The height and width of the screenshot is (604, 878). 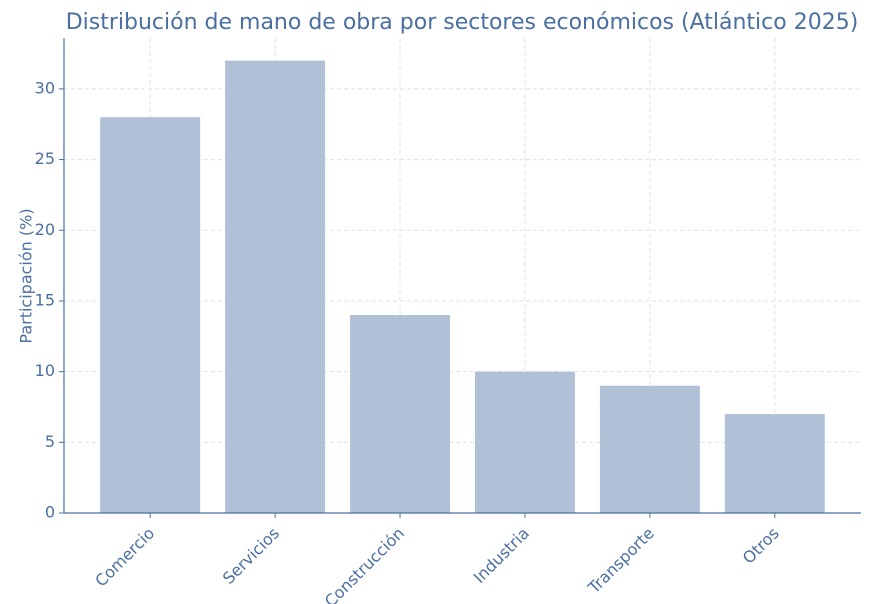 I want to click on x-tick-label: Comercio, so click(x=124, y=557).